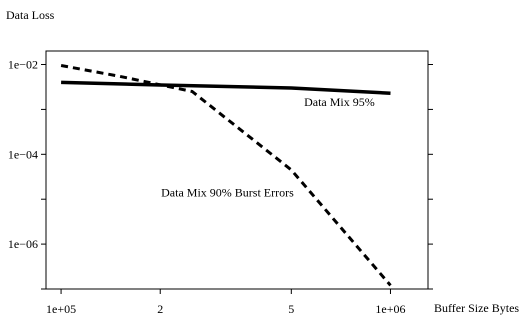  What do you see at coordinates (30, 15) in the screenshot?
I see `y-axis-label: Data Loss` at bounding box center [30, 15].